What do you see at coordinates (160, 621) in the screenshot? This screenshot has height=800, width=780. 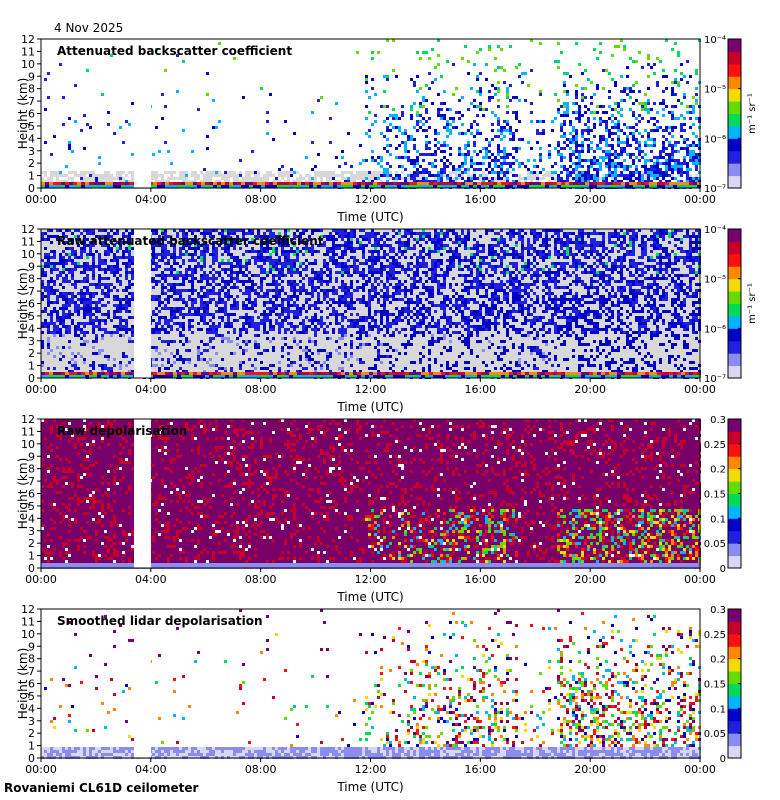 I see `chart-title: Smoothed lidar depolarisation` at bounding box center [160, 621].